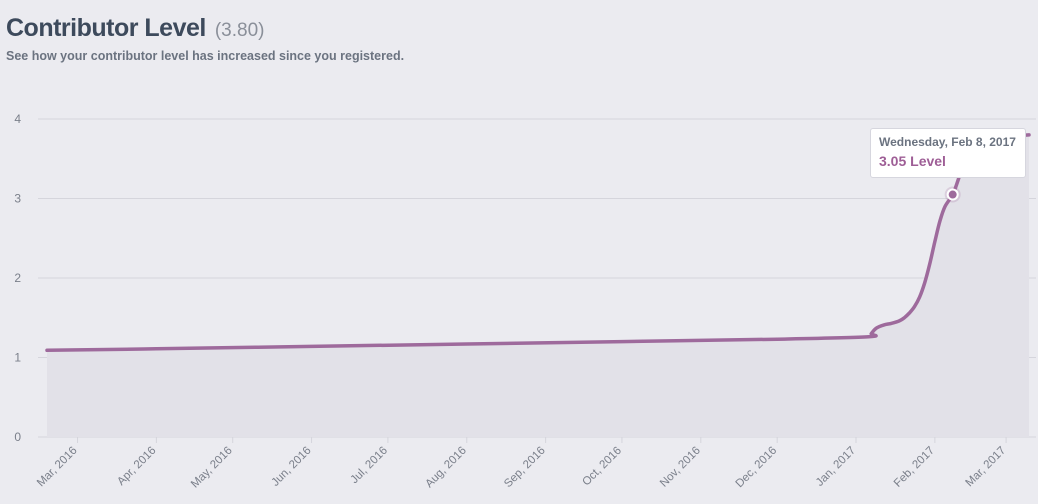 Image resolution: width=1038 pixels, height=504 pixels. I want to click on x-tick-label: Feb, 2017, so click(914, 467).